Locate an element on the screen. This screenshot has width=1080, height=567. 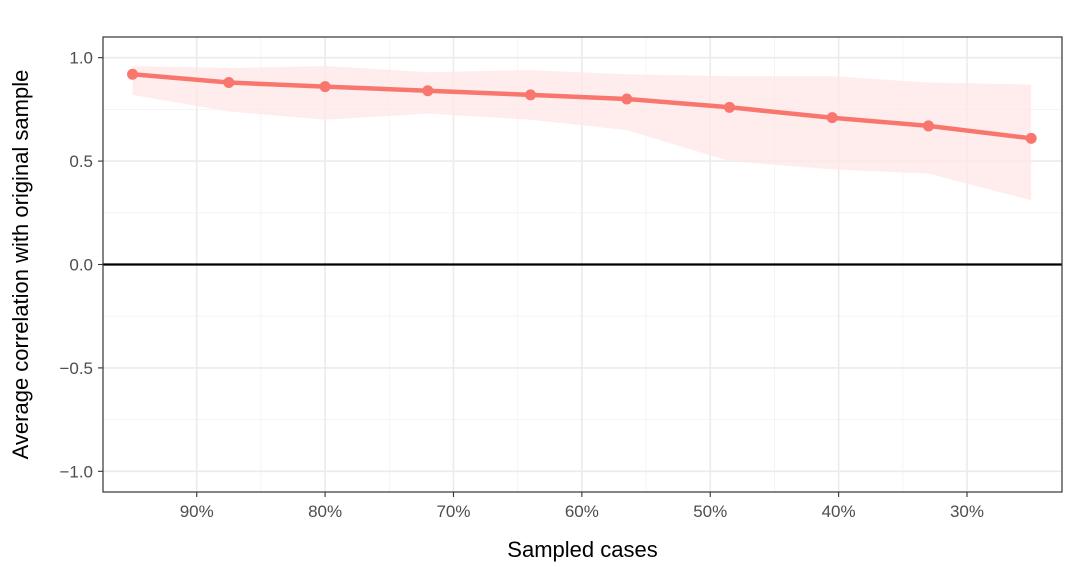
y-tick-label: 1.0 is located at coordinates (81, 58).